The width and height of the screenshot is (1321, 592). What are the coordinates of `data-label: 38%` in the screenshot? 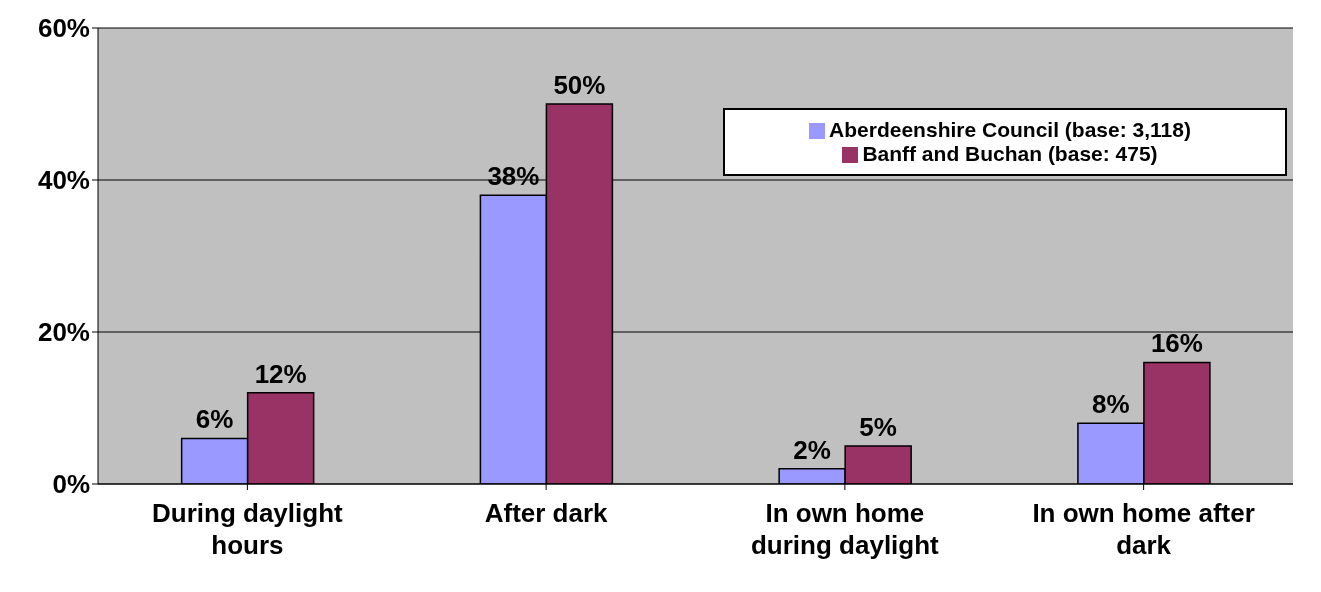 It's located at (513, 176).